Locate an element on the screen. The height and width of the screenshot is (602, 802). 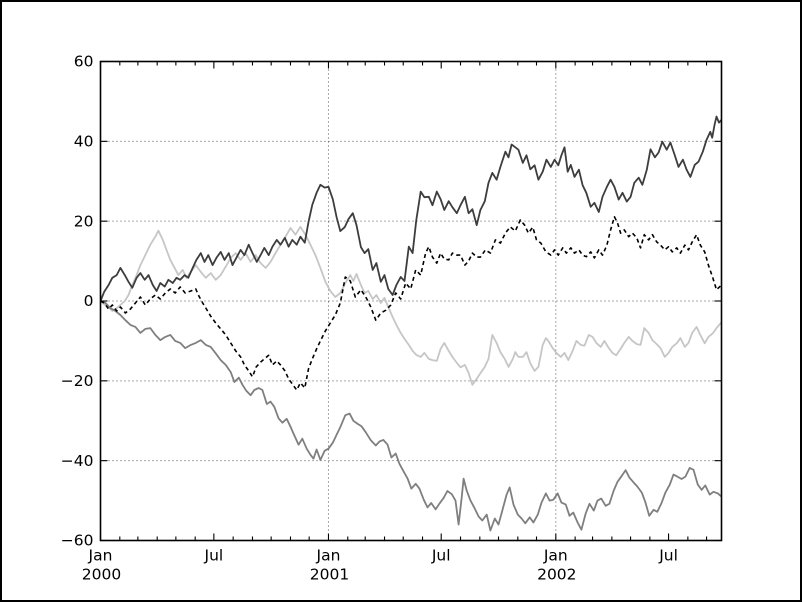
y-tick-label: 40 is located at coordinates (84, 142).